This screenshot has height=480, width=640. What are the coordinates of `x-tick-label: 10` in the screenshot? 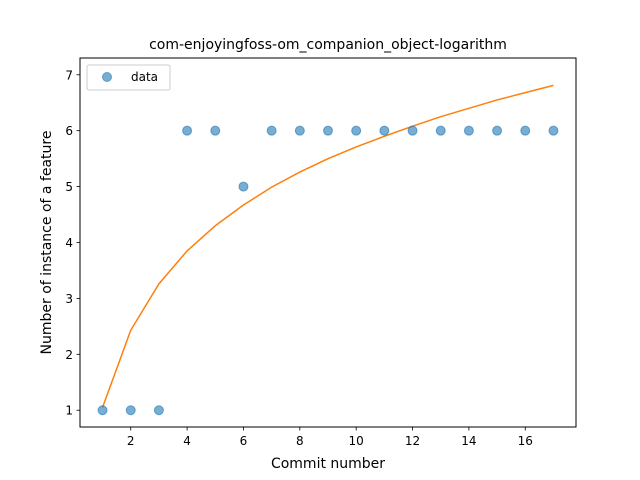 It's located at (356, 441).